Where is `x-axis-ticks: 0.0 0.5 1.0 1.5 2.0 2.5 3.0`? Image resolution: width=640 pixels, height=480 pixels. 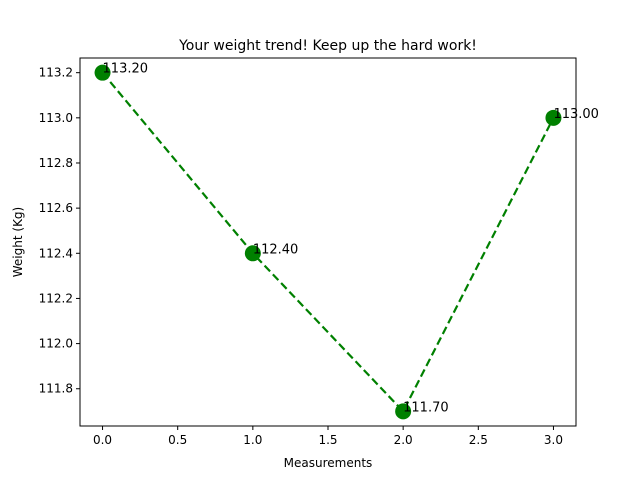
x-axis-ticks: 0.0 0.5 1.0 1.5 2.0 2.5 3.0 is located at coordinates (328, 436).